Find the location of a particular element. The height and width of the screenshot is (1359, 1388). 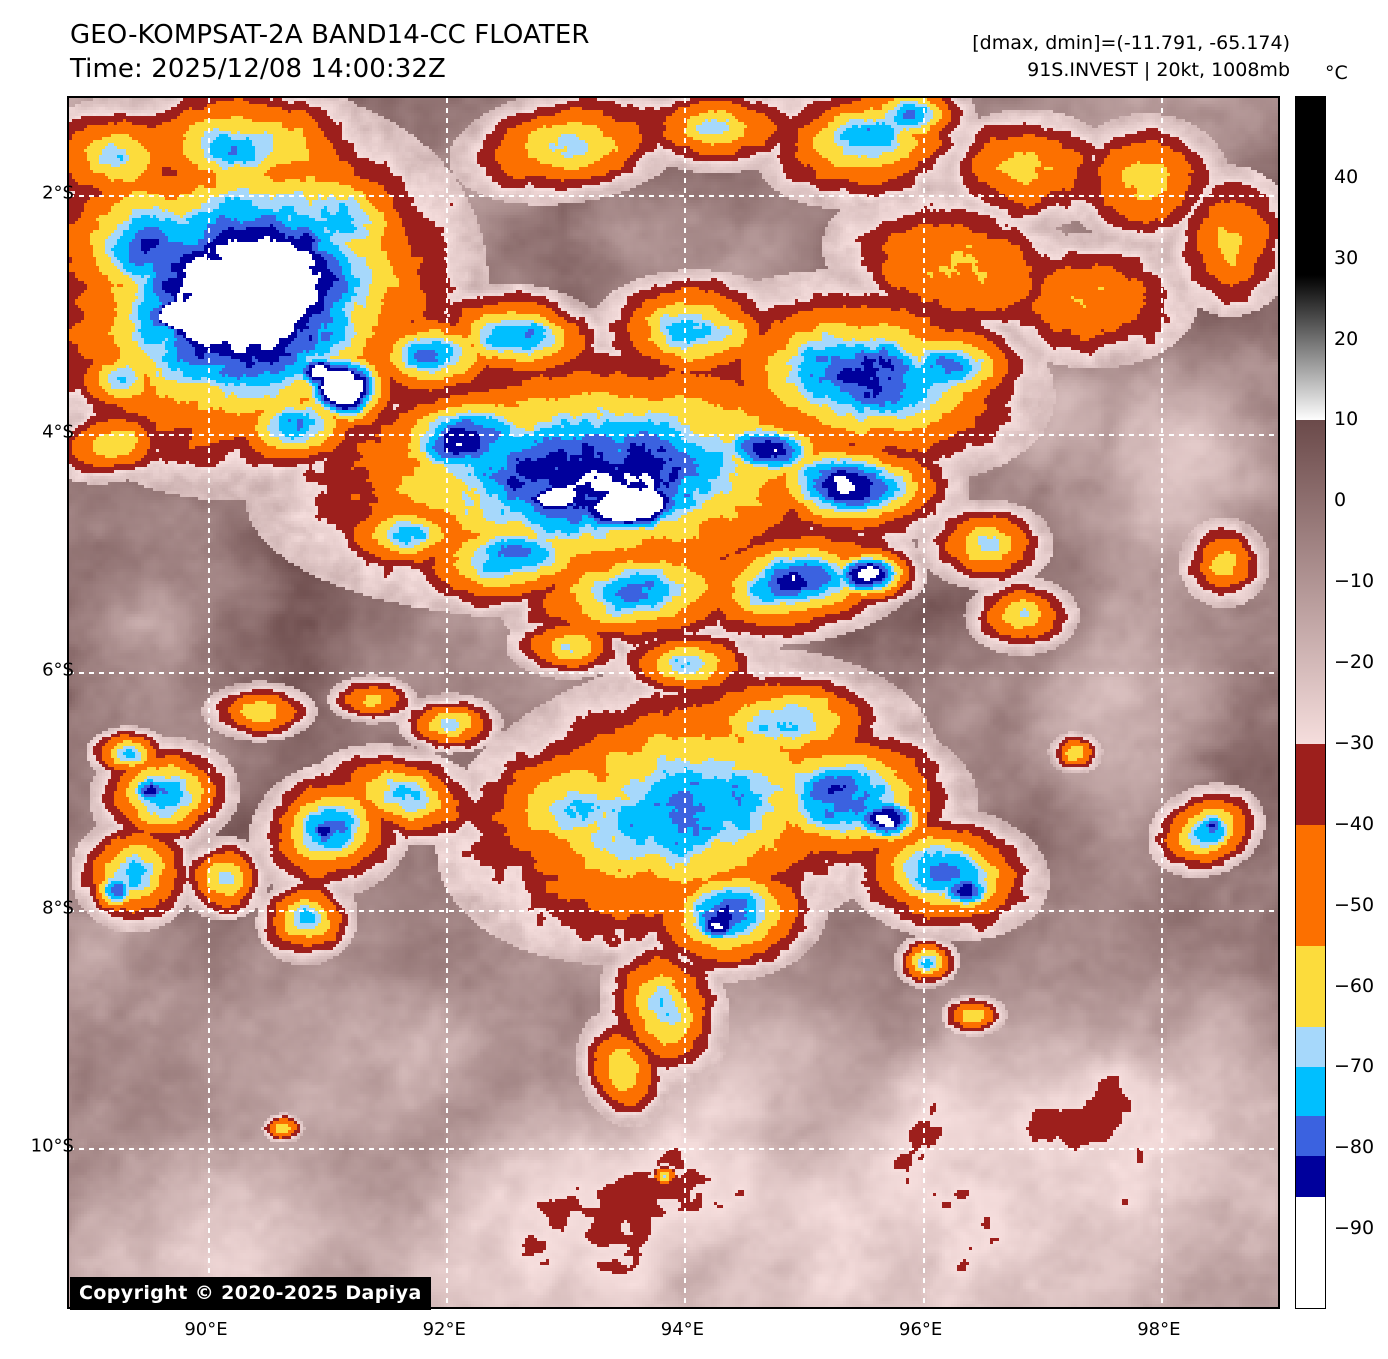

colorbar-tick-label: 0 is located at coordinates (1340, 500).